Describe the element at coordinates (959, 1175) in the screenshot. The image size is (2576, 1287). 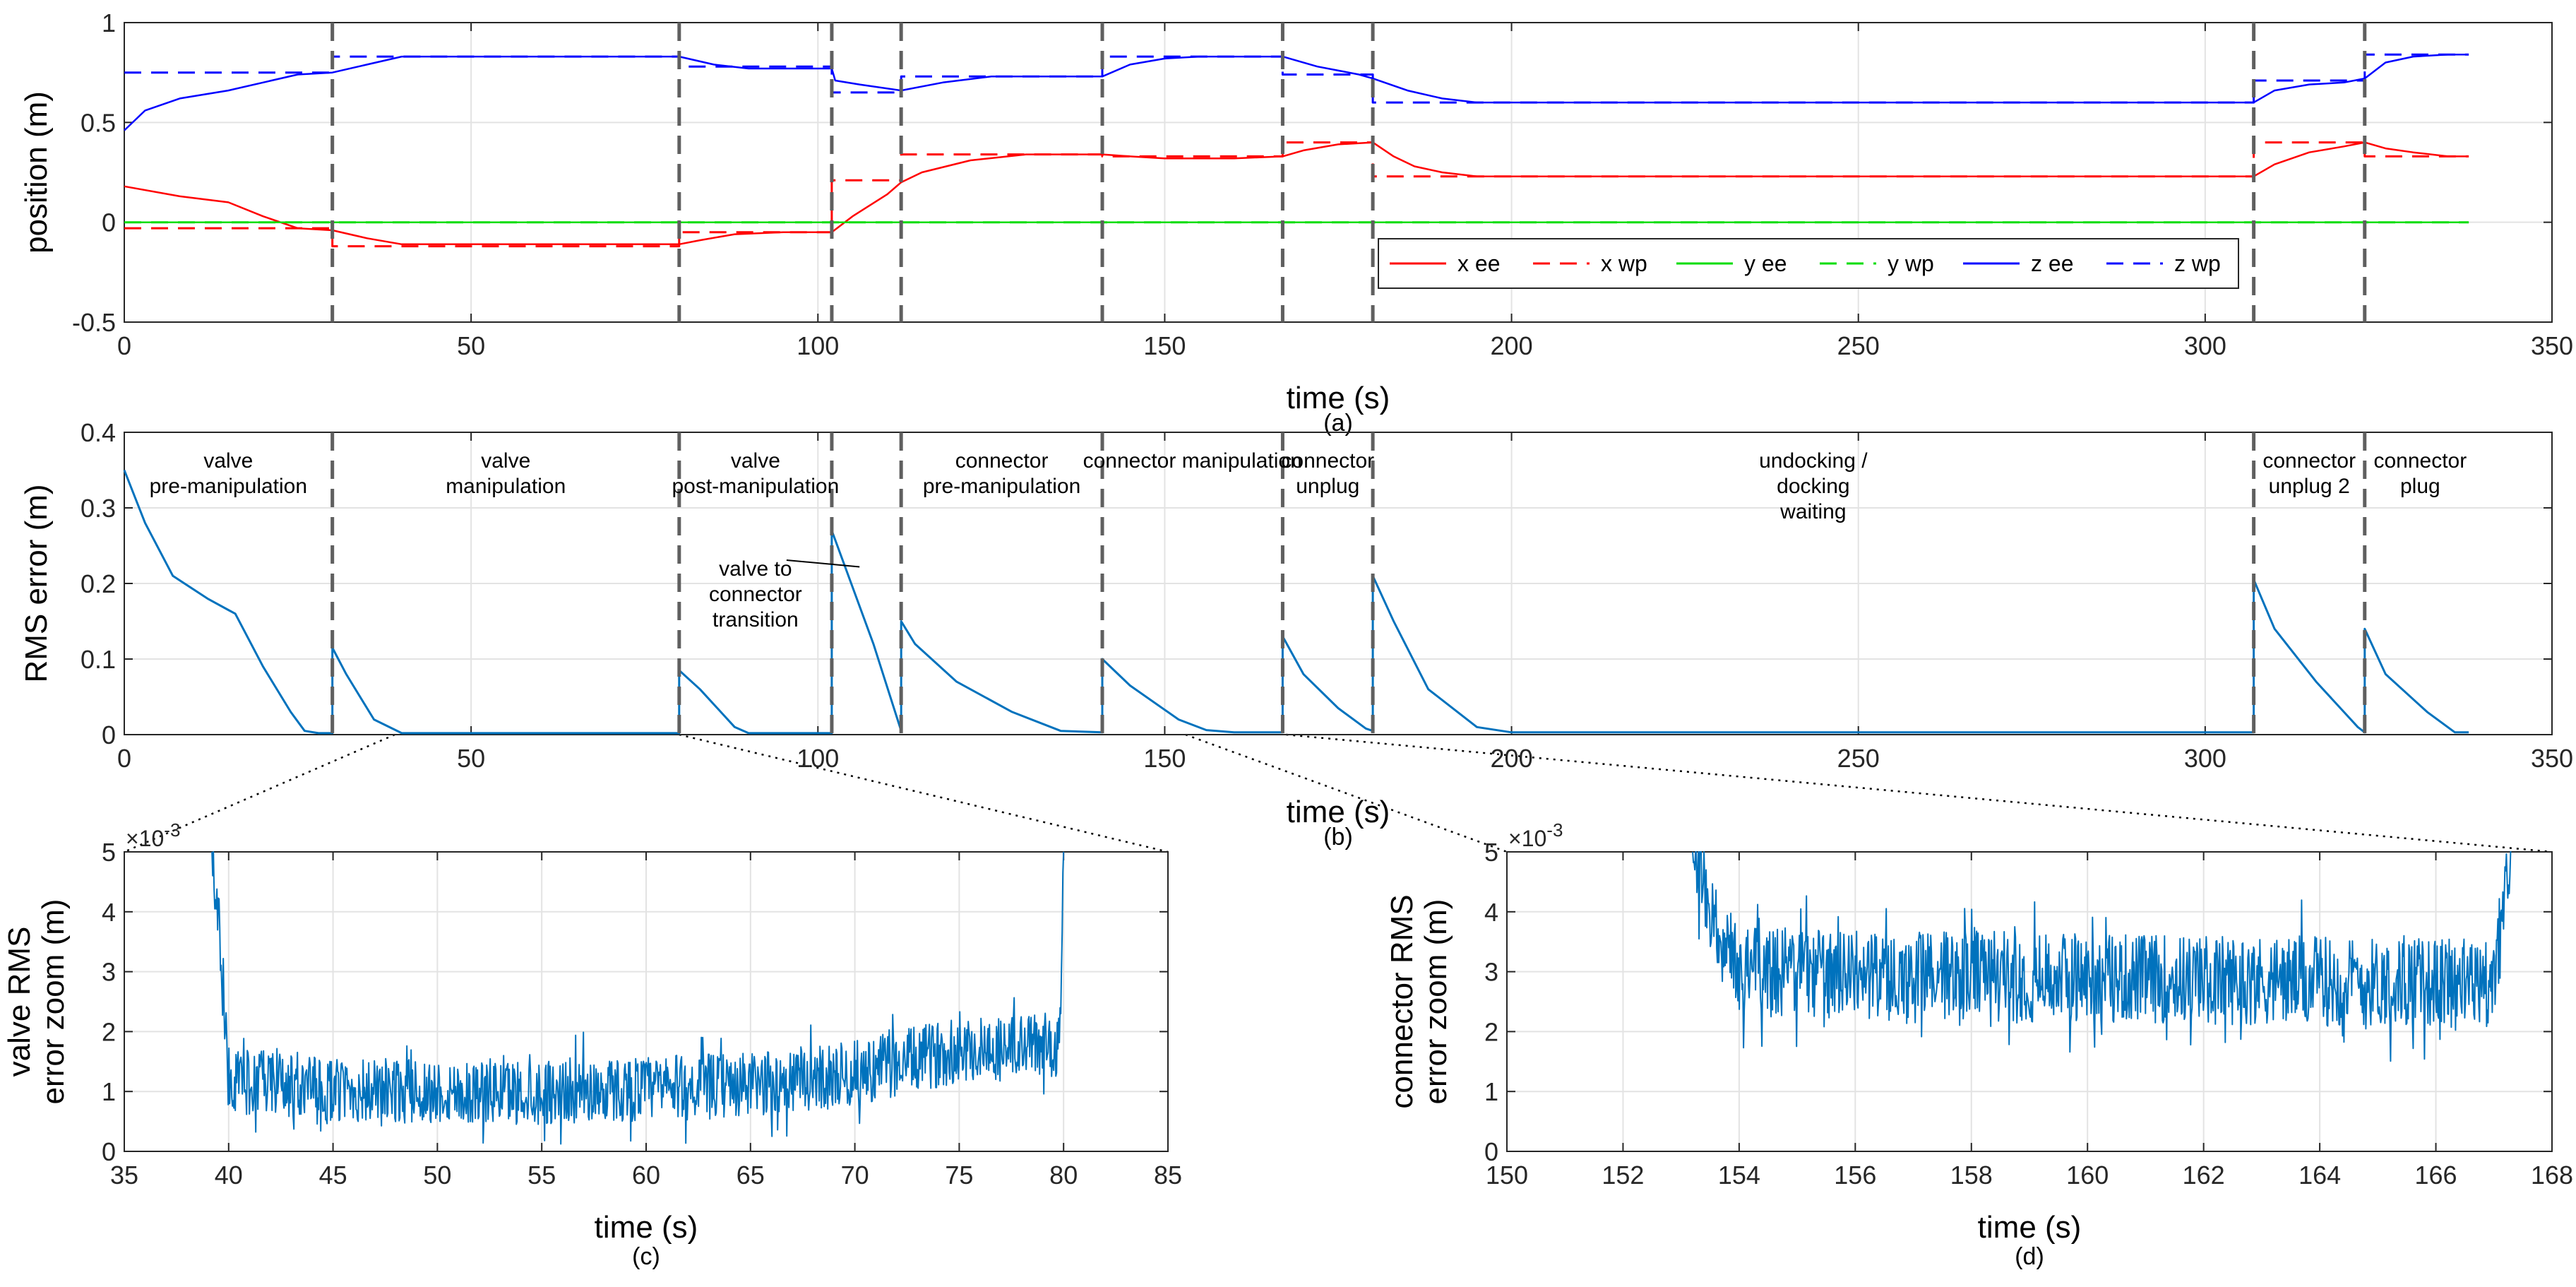
I see `x-tick-label: 75` at that location.